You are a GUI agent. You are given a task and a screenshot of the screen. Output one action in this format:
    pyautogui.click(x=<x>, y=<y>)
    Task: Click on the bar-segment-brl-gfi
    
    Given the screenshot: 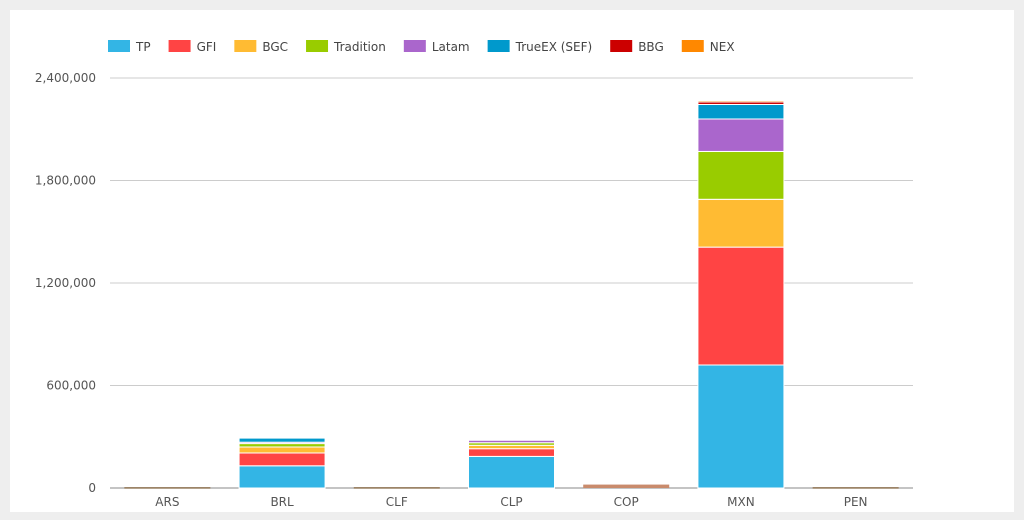 What is the action you would take?
    pyautogui.click(x=282, y=459)
    